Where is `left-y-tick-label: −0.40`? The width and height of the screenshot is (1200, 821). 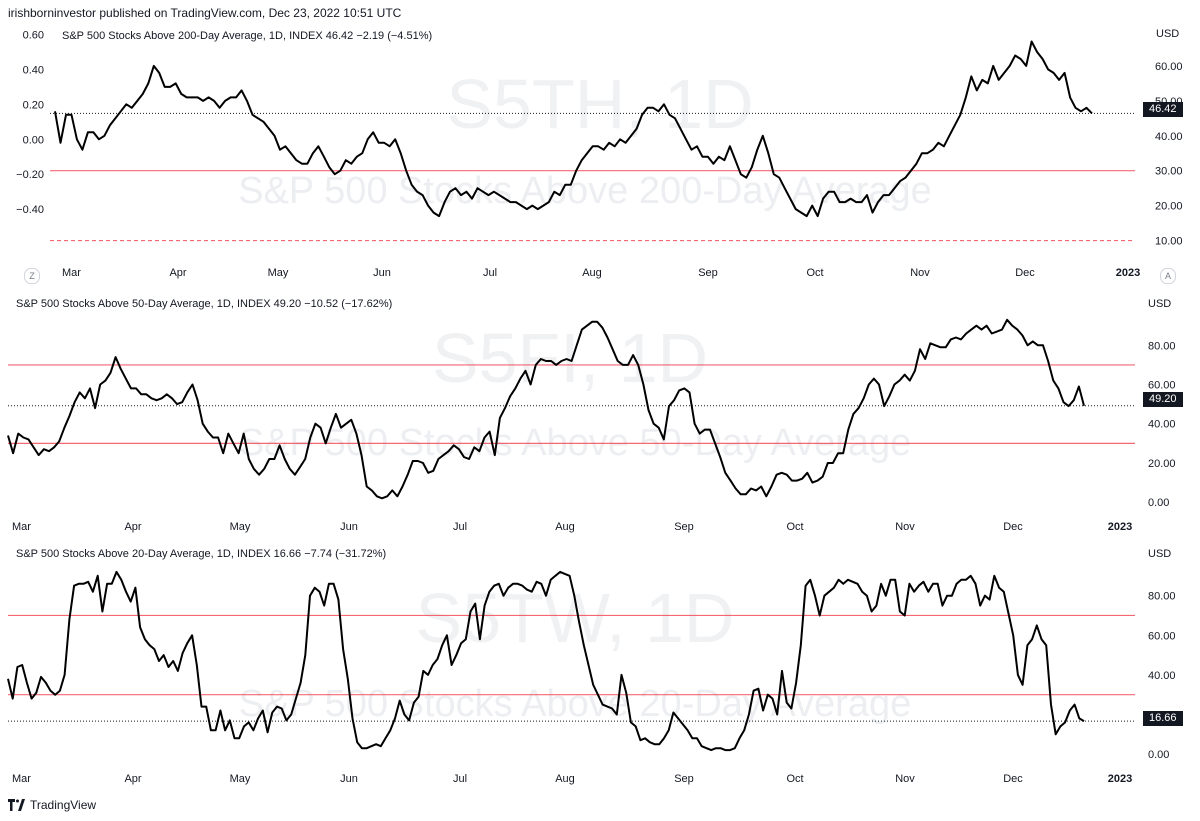
left-y-tick-label: −0.40 is located at coordinates (30, 210).